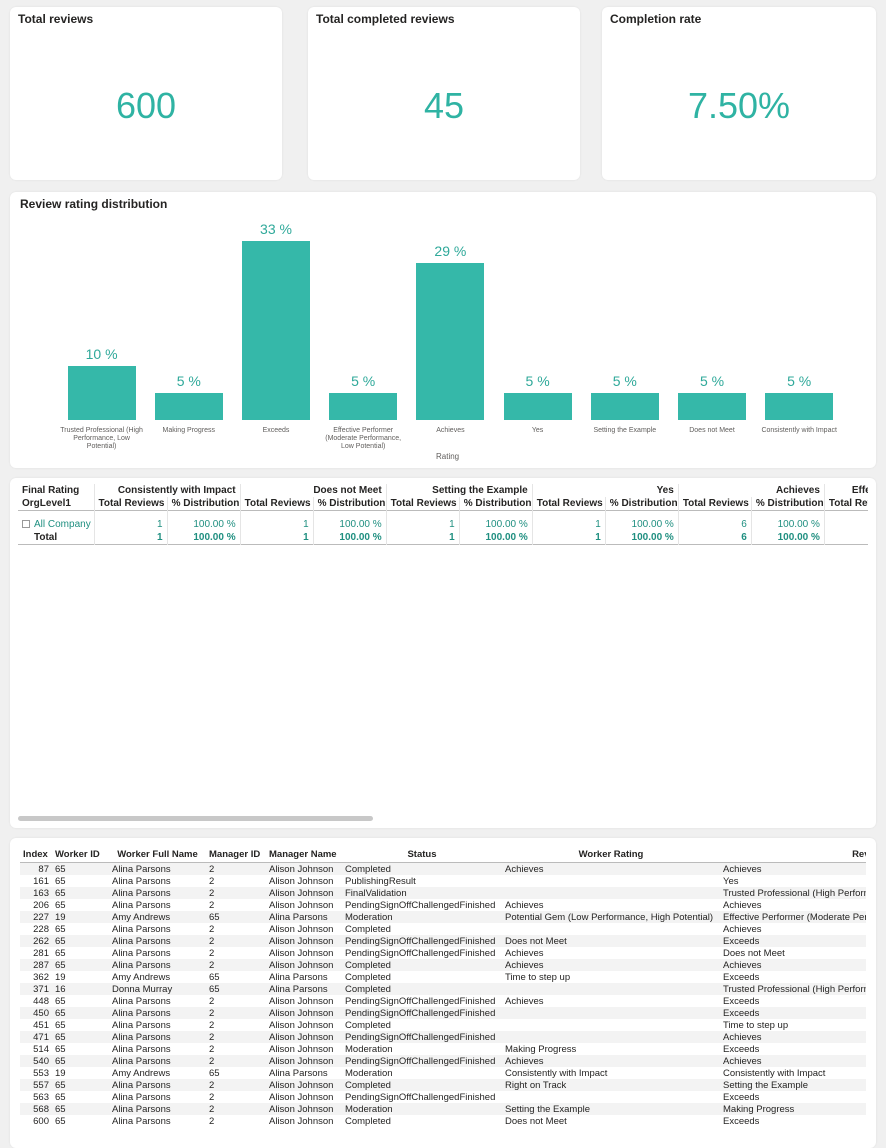  Describe the element at coordinates (167, 490) in the screenshot. I see `group-header: Consistently with Impact` at that location.